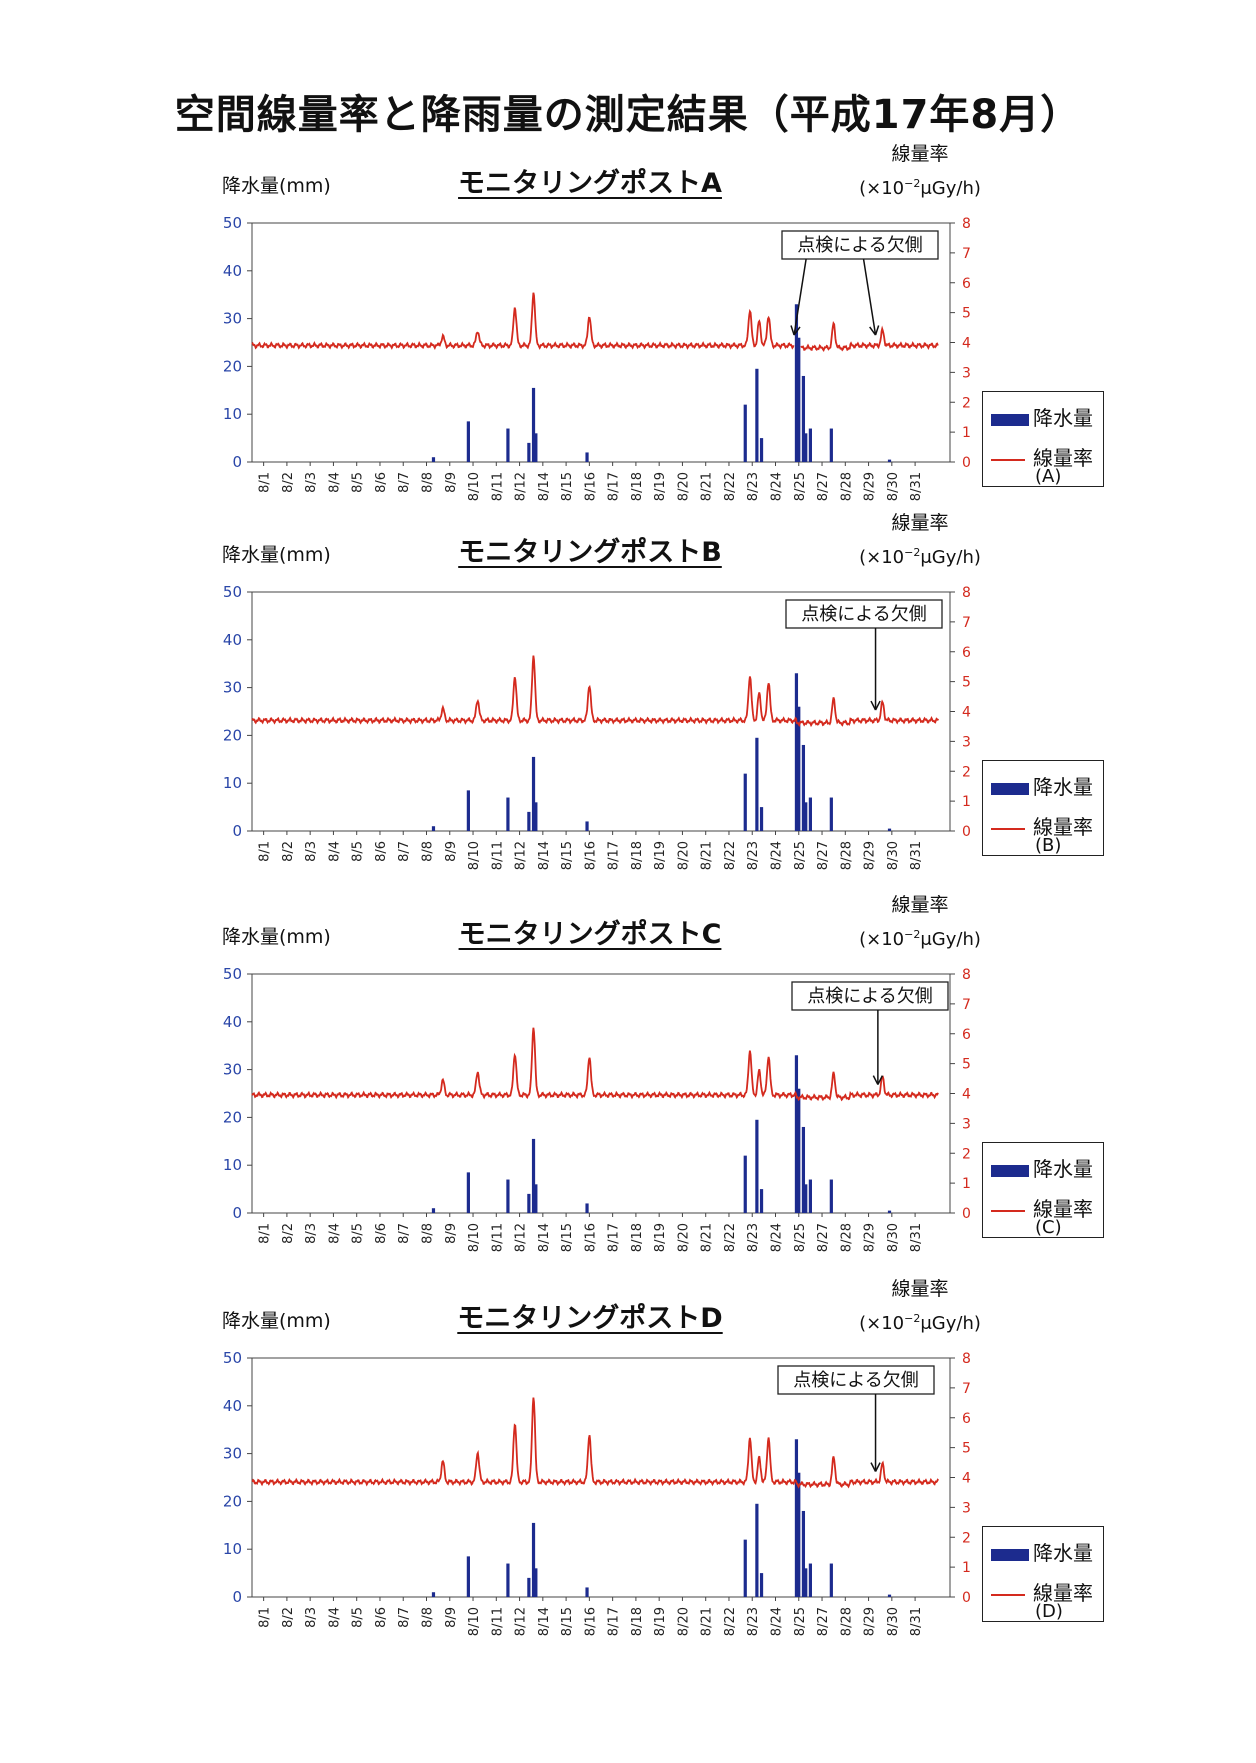  I want to click on x-tick-label: 8/6, so click(381, 1233).